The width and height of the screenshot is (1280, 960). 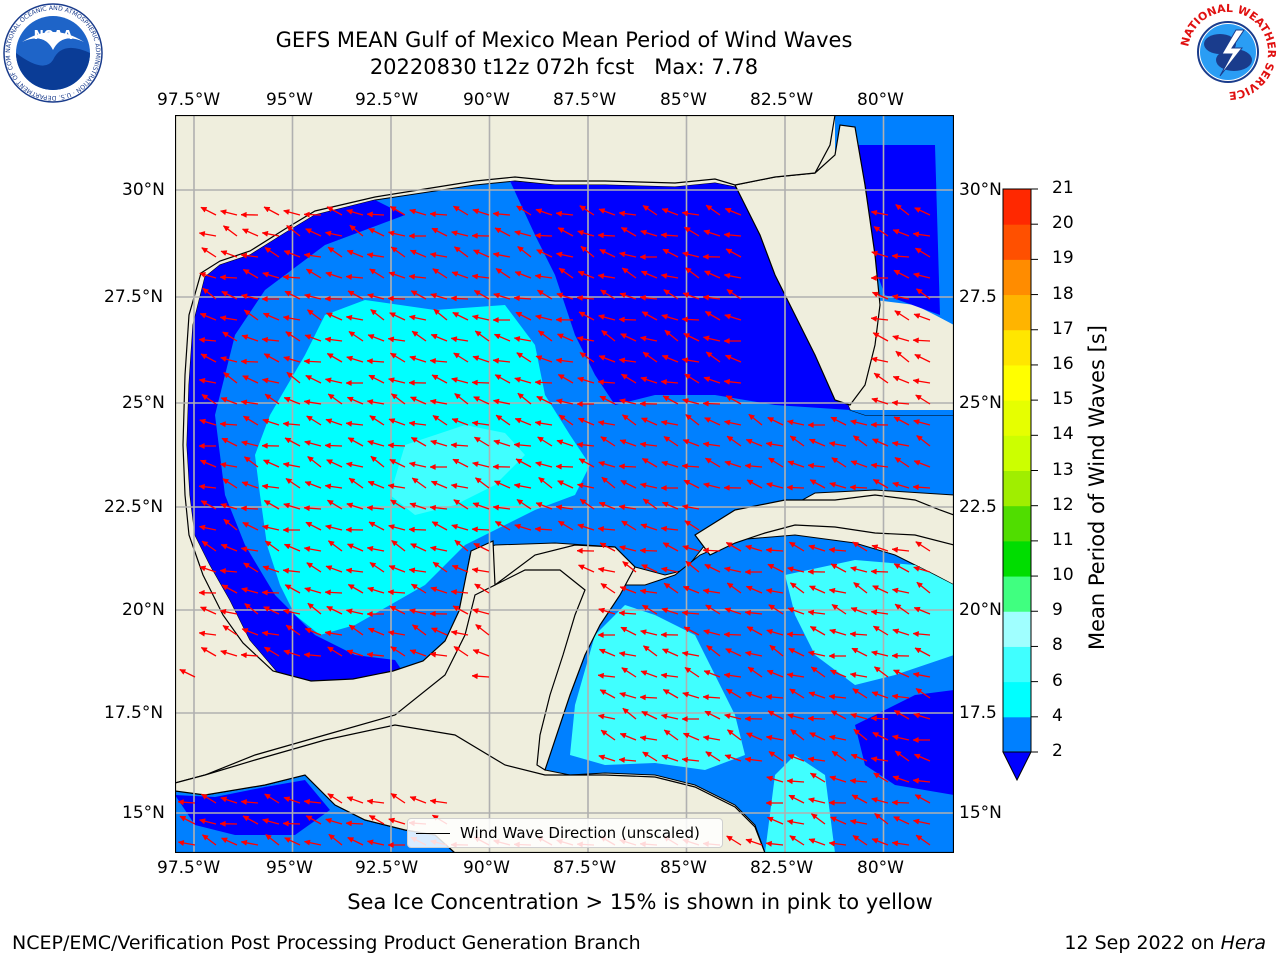 I want to click on colorbar-tick-label: 10, so click(x=1063, y=575).